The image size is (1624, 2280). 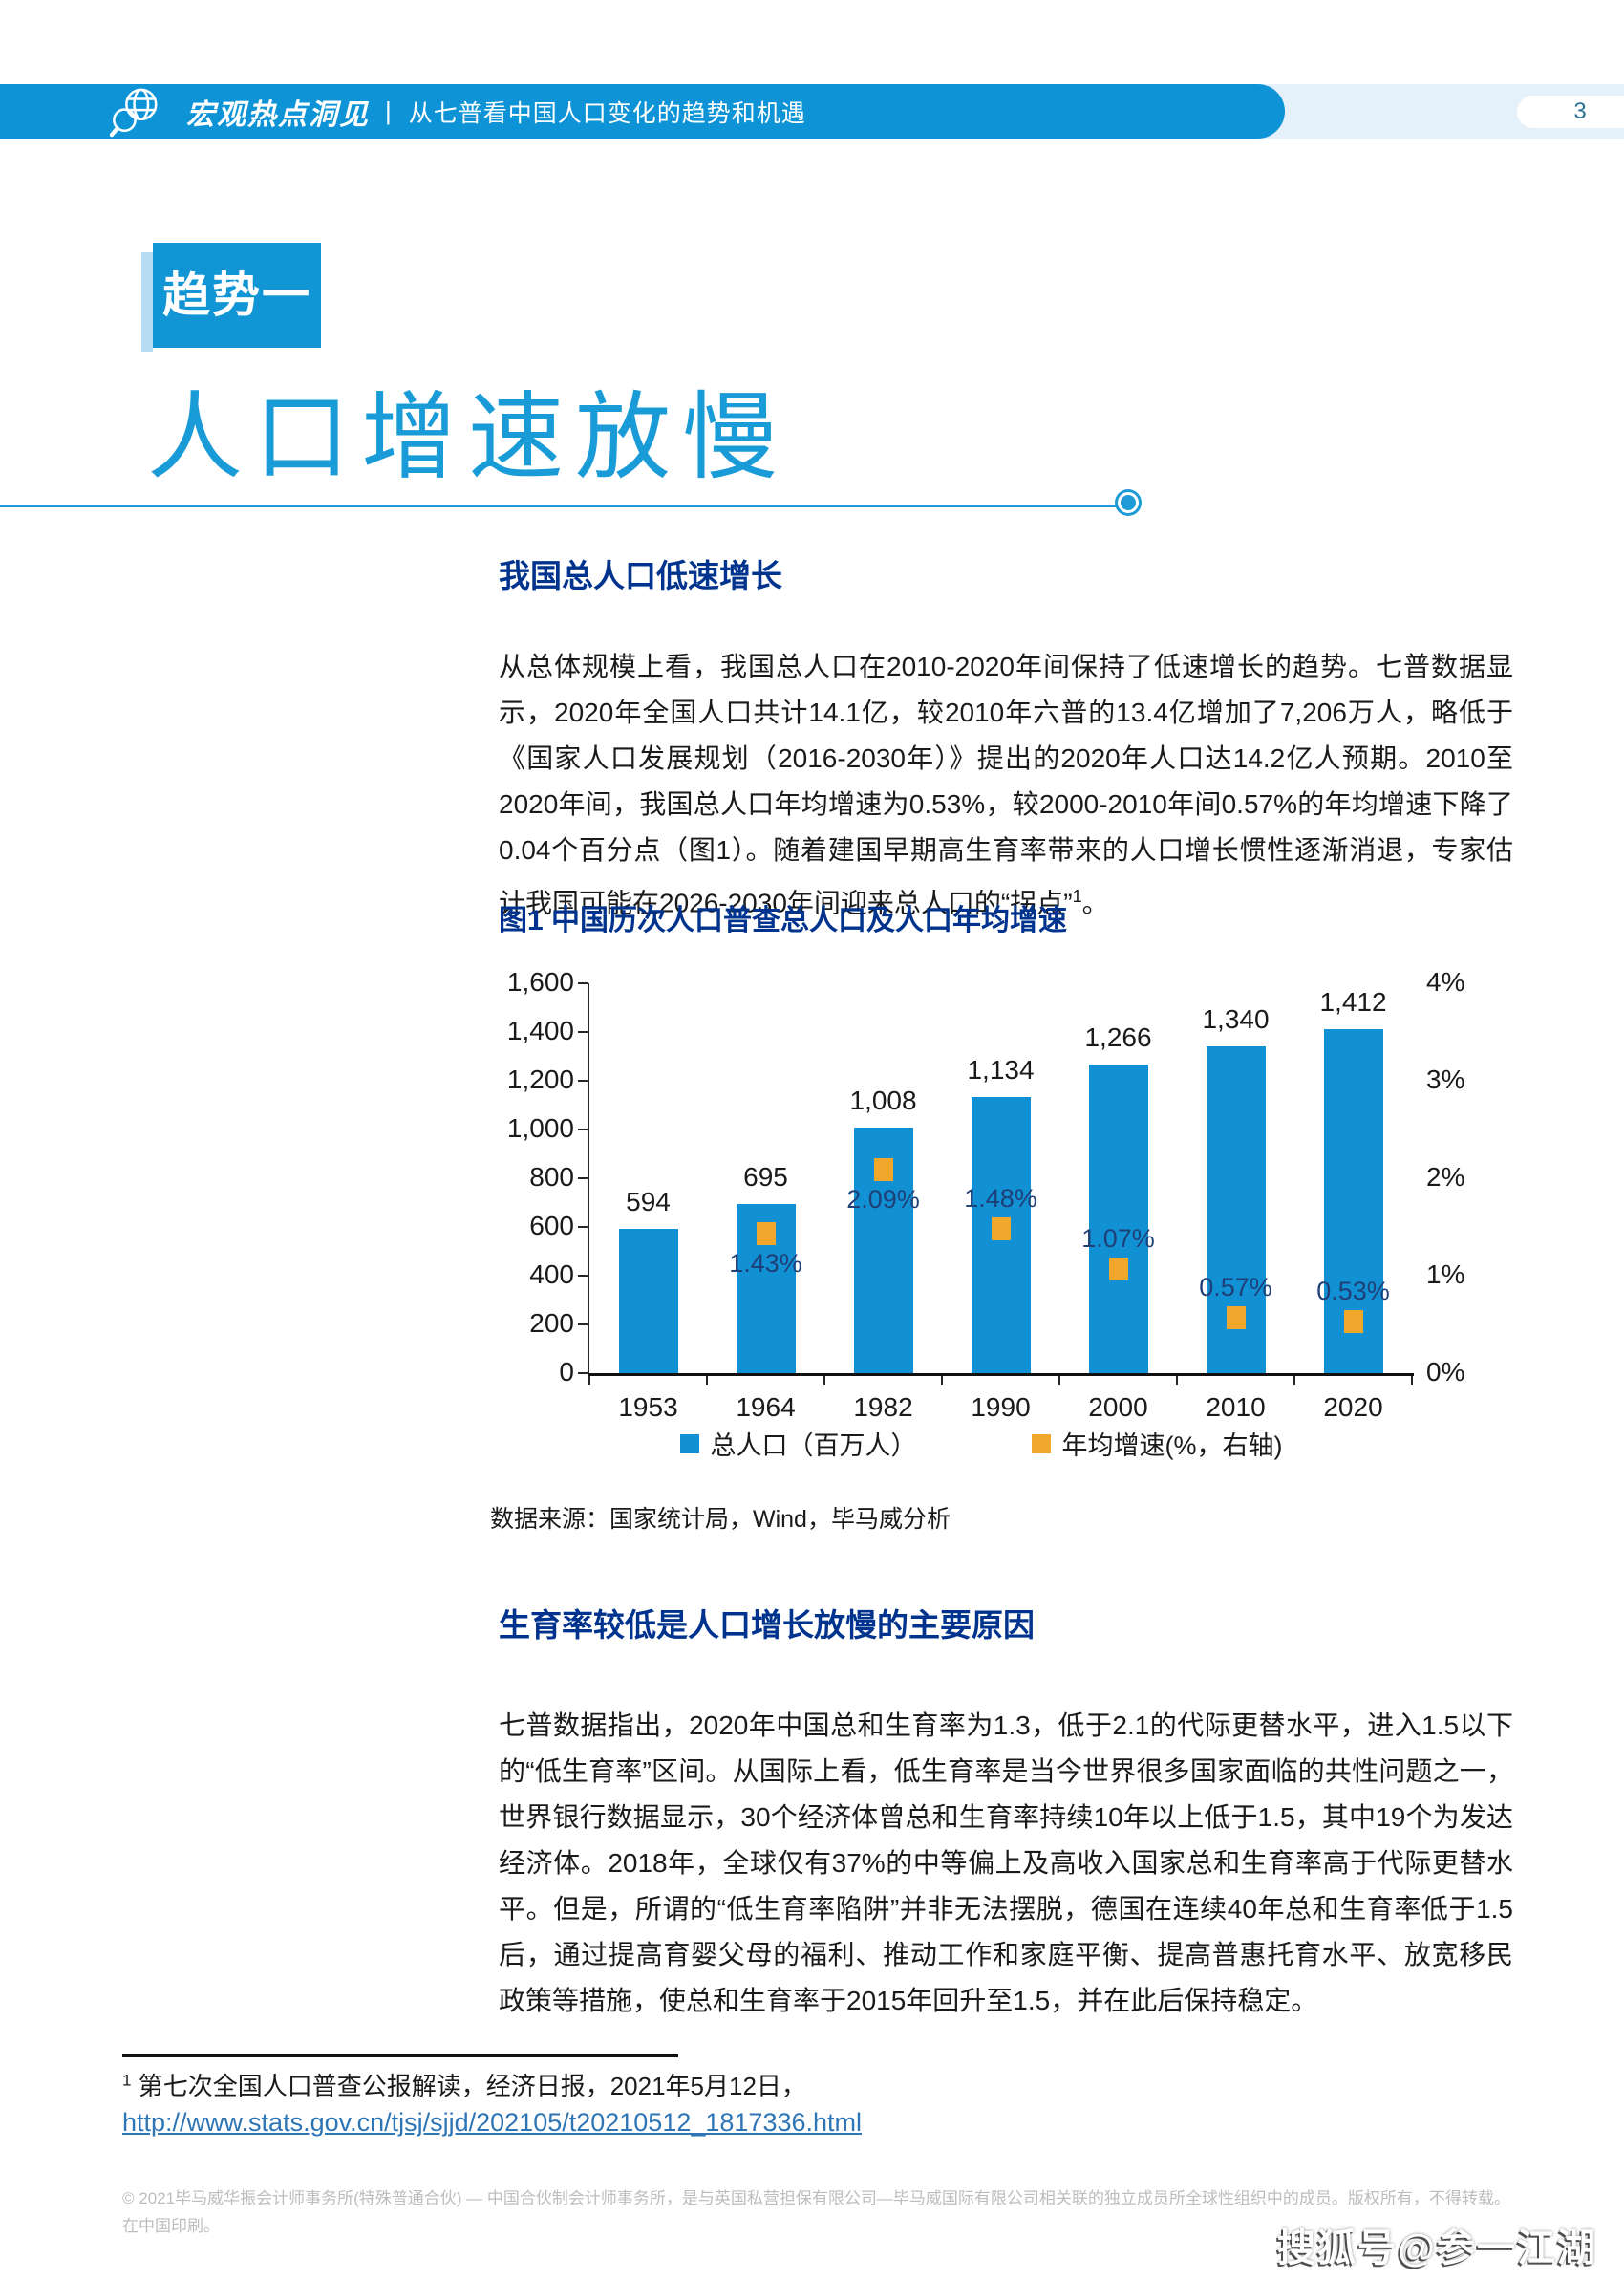 I want to click on divider-dot, so click(x=1129, y=502).